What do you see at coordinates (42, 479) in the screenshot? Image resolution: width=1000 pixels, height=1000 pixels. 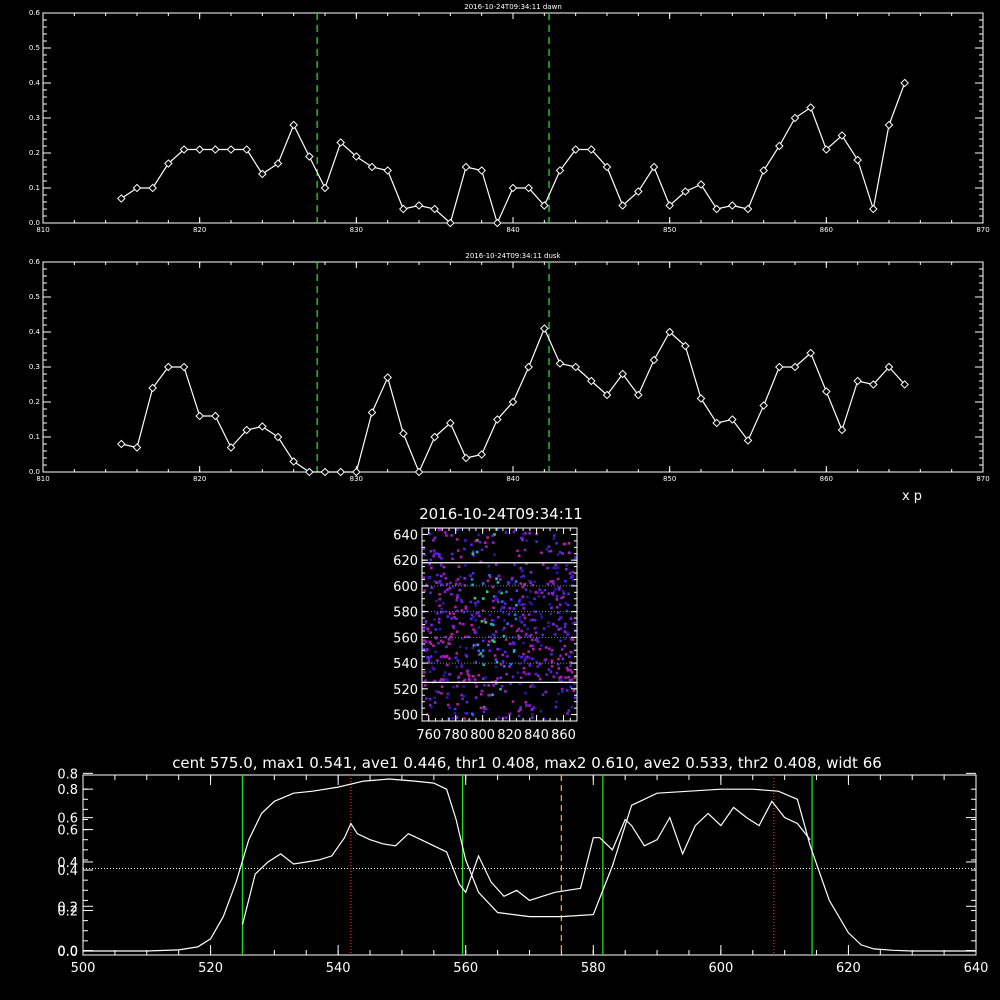 I see `dusk-xtick-label: 810` at bounding box center [42, 479].